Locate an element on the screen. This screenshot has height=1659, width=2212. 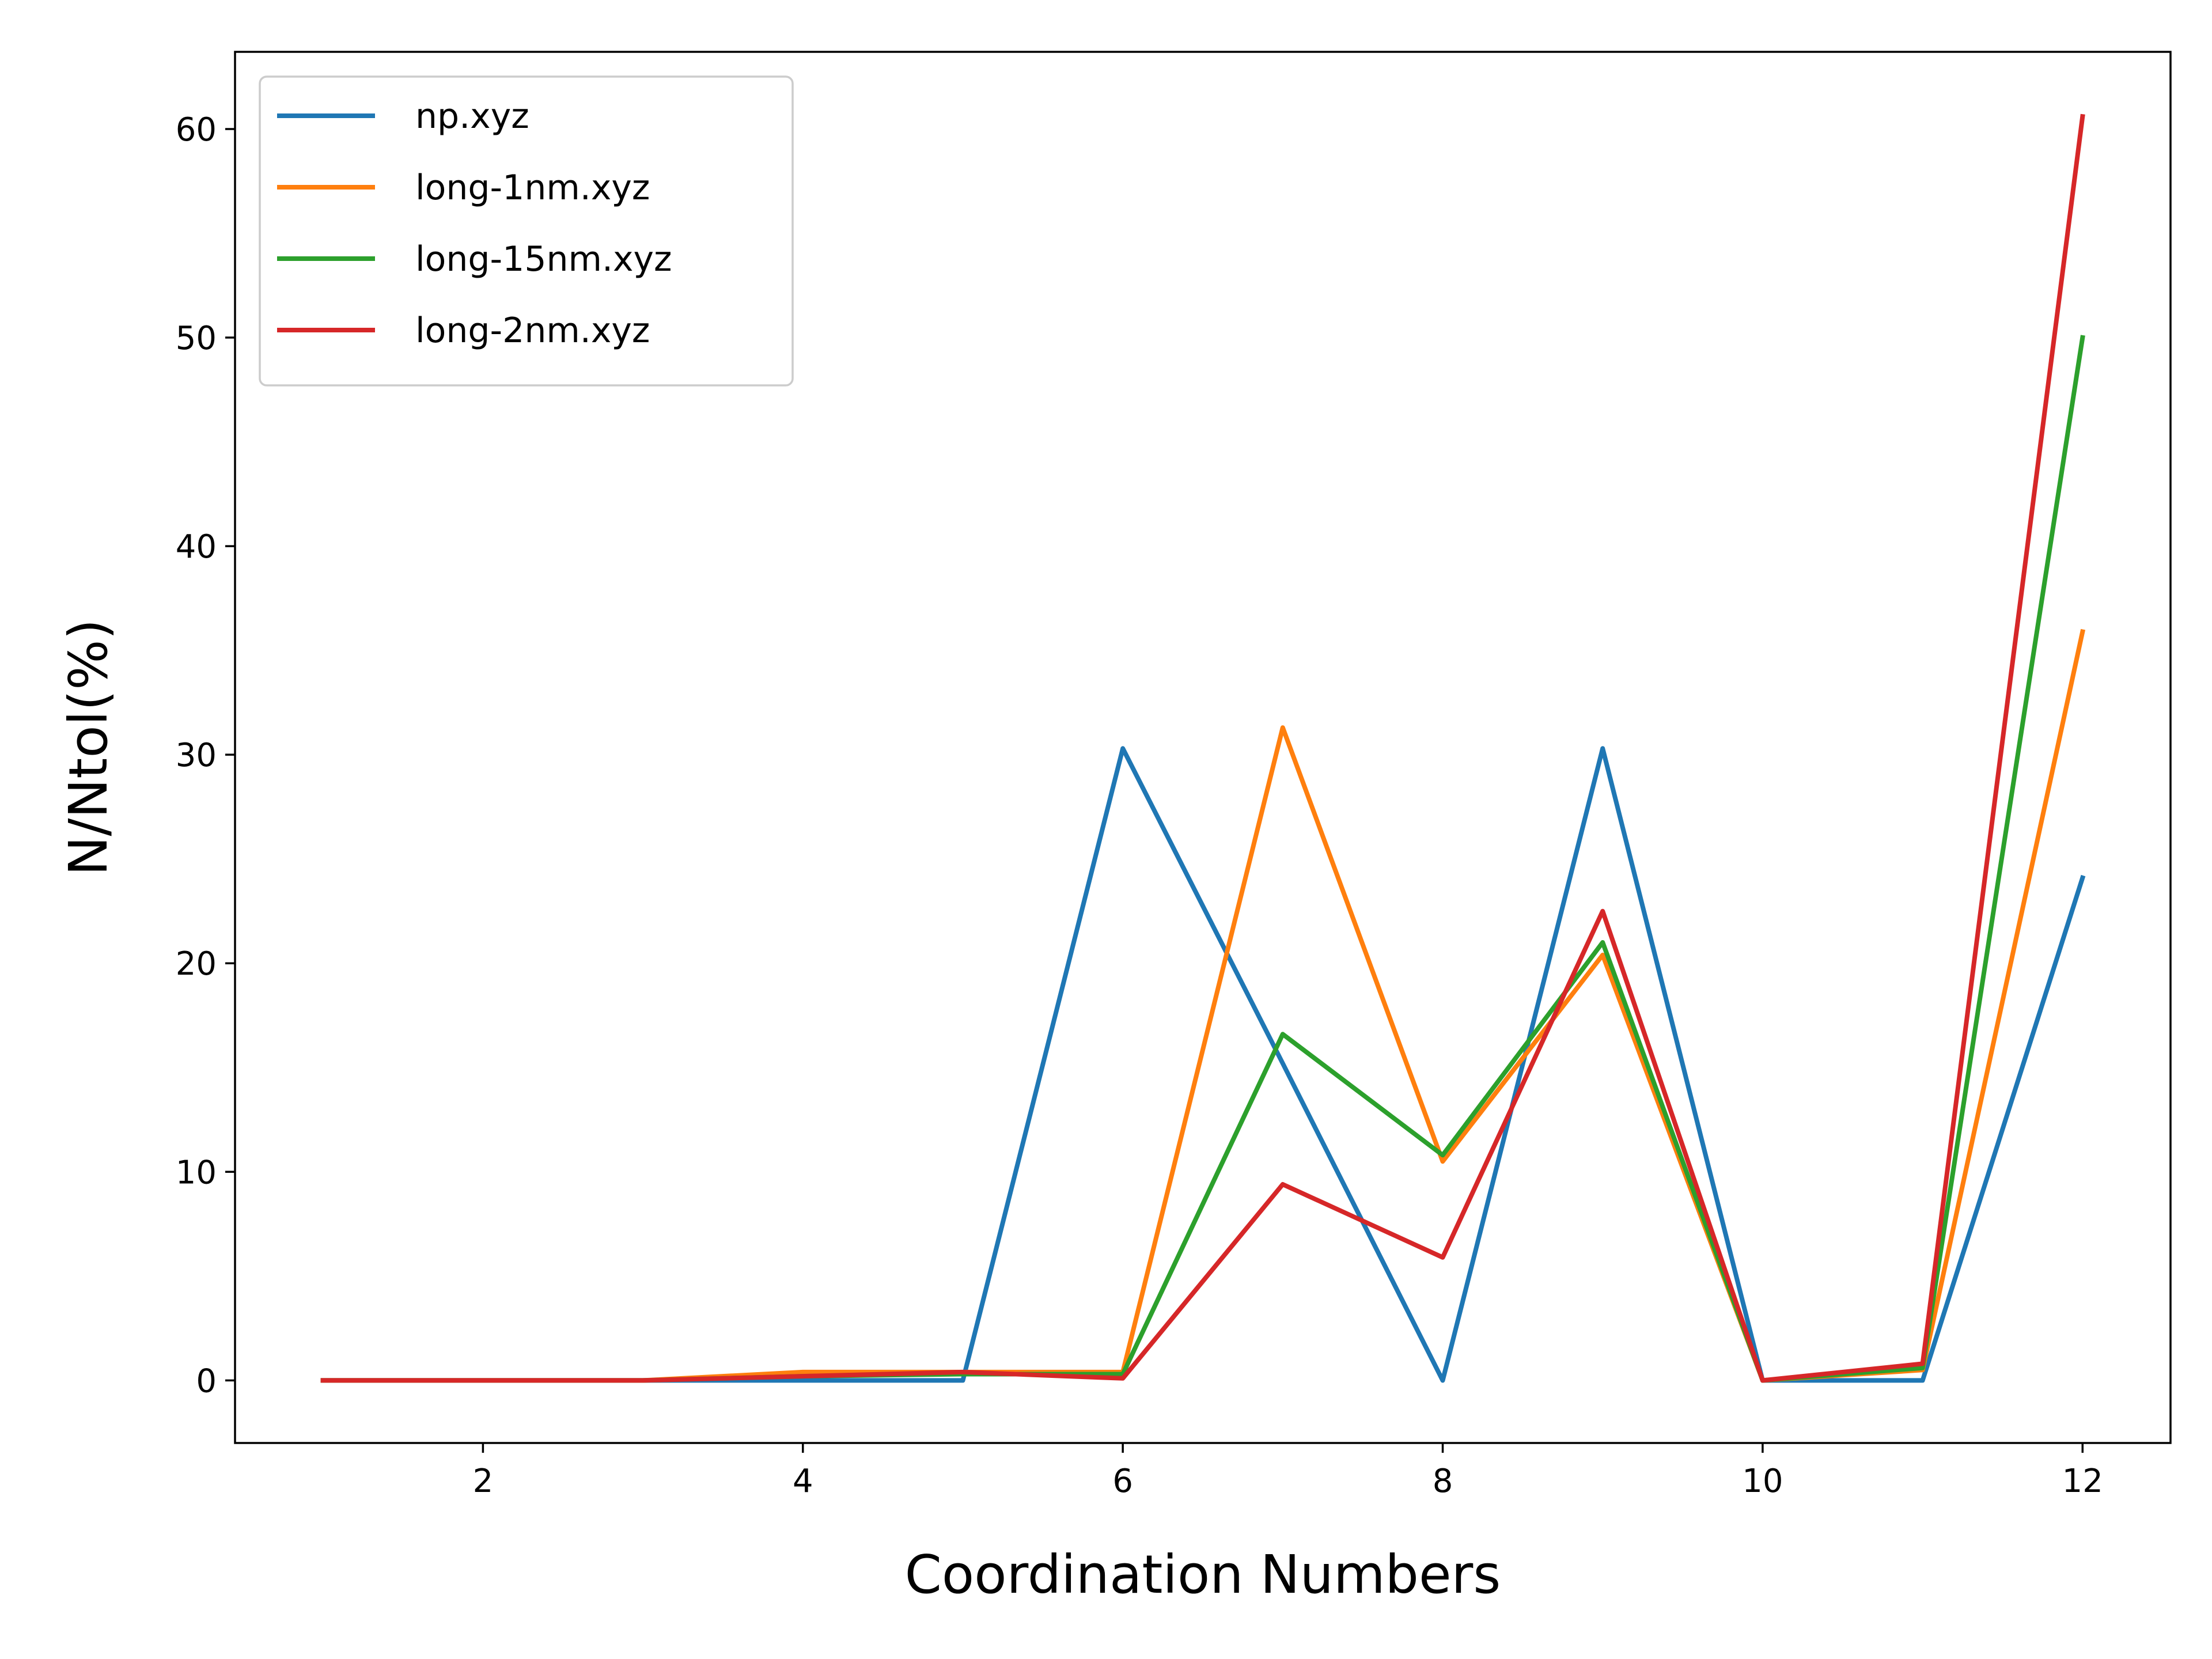
y-tick-label: 20 is located at coordinates (196, 964).